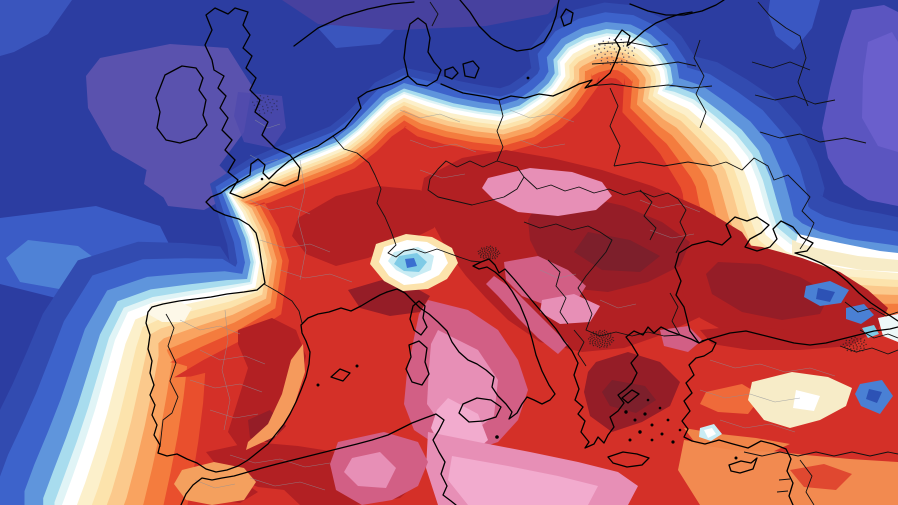 The image size is (898, 505). Describe the element at coordinates (283, 303) in the screenshot. I see `border-pyrenees` at that location.